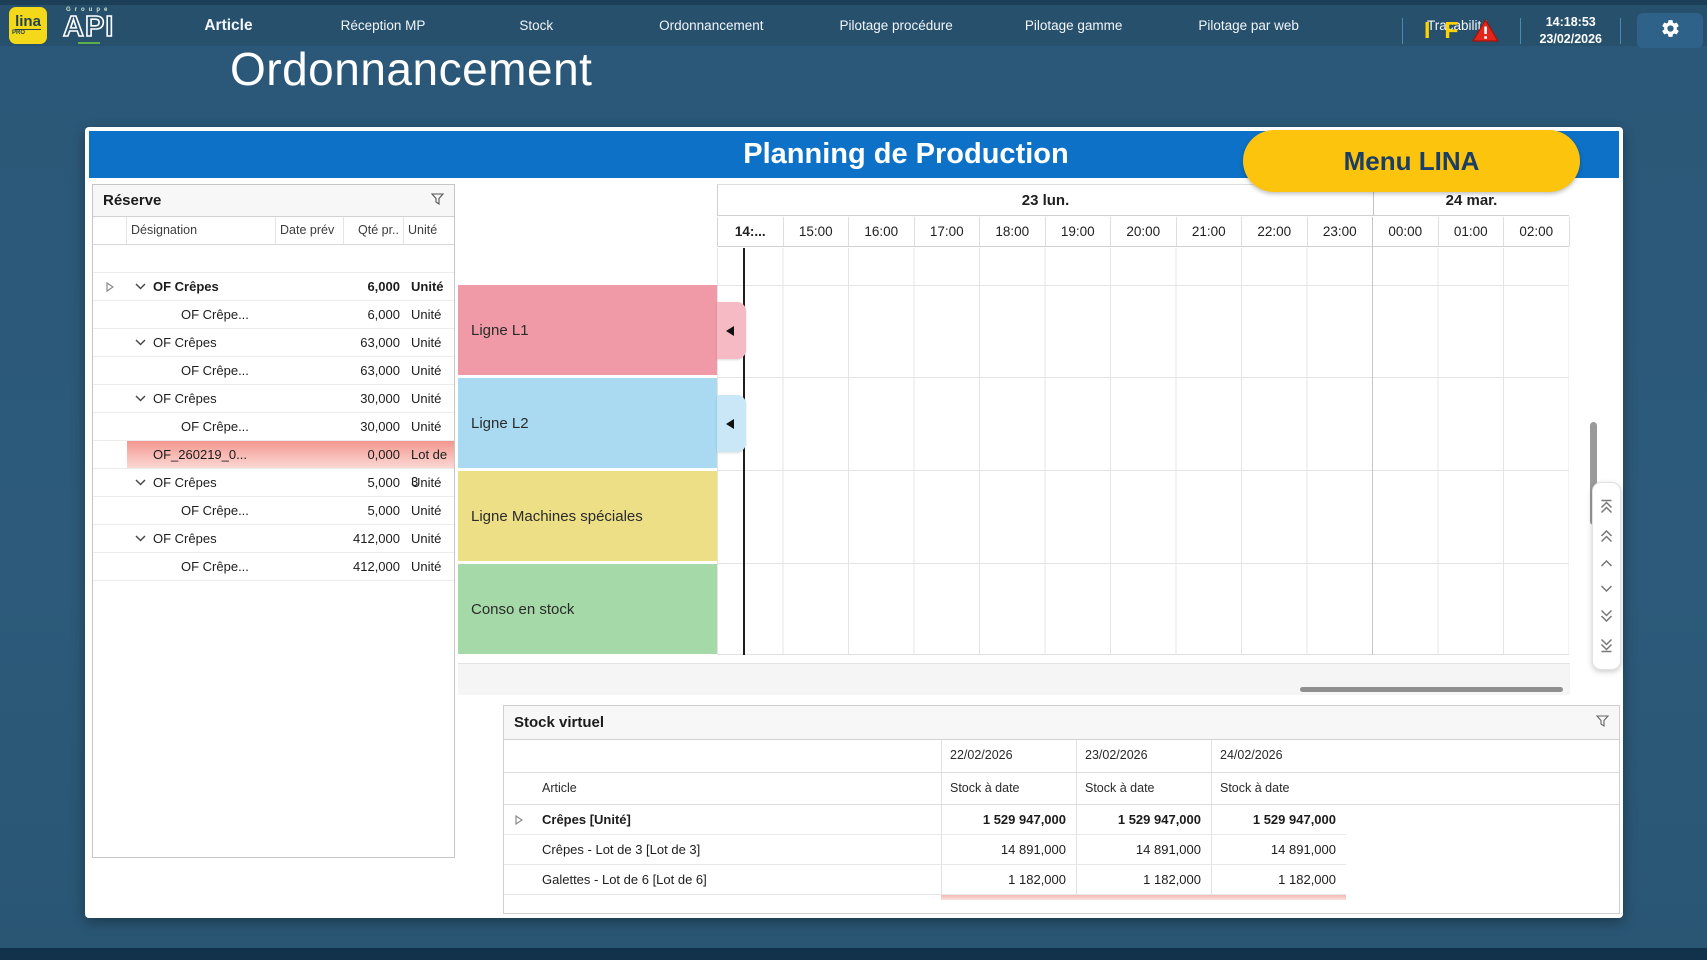 This screenshot has width=1707, height=960. I want to click on menu-item-pilotage-procedure: Pilotage procédure, so click(896, 25).